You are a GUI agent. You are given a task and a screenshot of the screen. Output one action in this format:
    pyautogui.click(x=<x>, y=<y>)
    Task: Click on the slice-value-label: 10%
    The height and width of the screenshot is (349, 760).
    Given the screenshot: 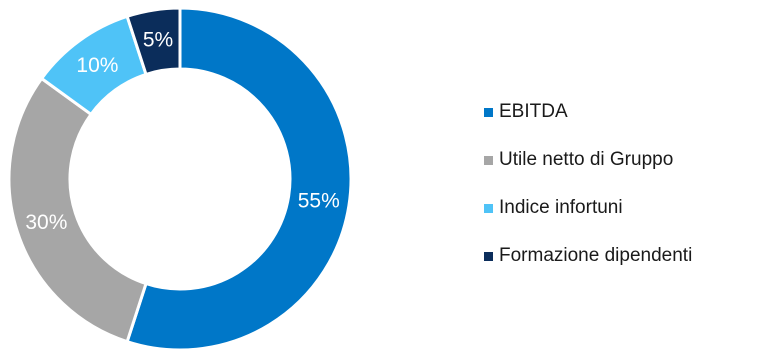 What is the action you would take?
    pyautogui.click(x=97, y=65)
    